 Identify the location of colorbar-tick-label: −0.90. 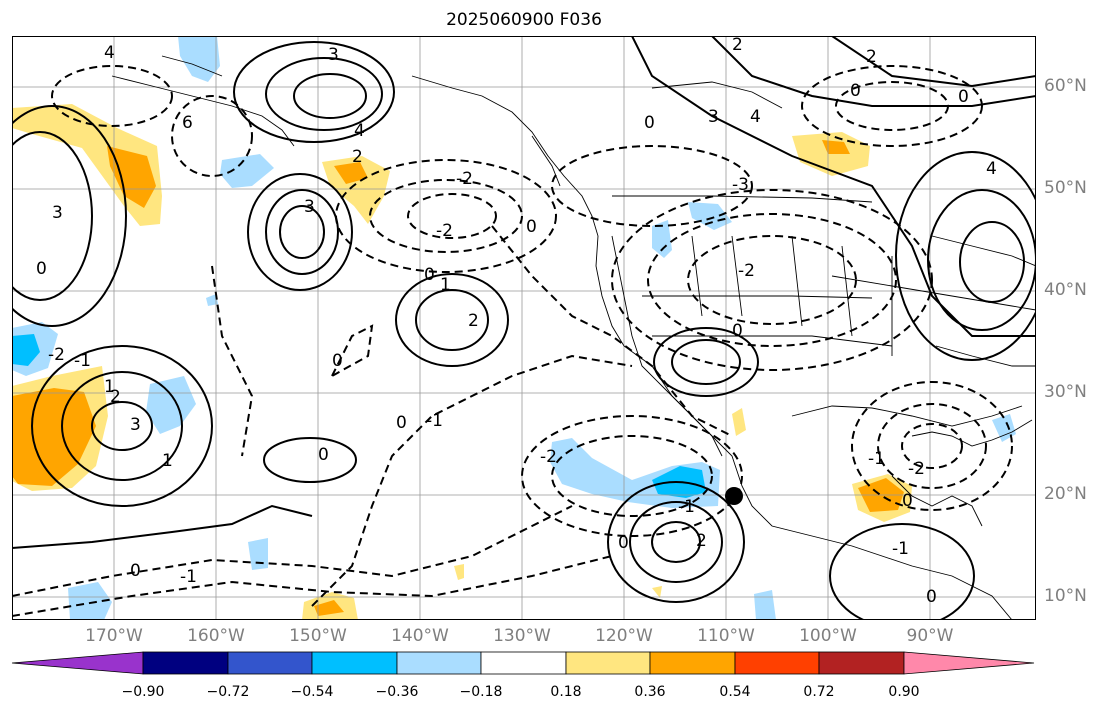
(143, 692).